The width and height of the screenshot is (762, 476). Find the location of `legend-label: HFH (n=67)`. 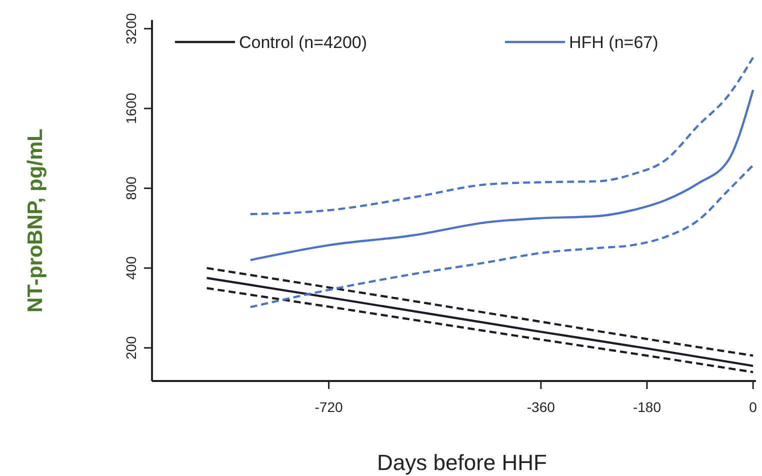

legend-label: HFH (n=67) is located at coordinates (613, 42).